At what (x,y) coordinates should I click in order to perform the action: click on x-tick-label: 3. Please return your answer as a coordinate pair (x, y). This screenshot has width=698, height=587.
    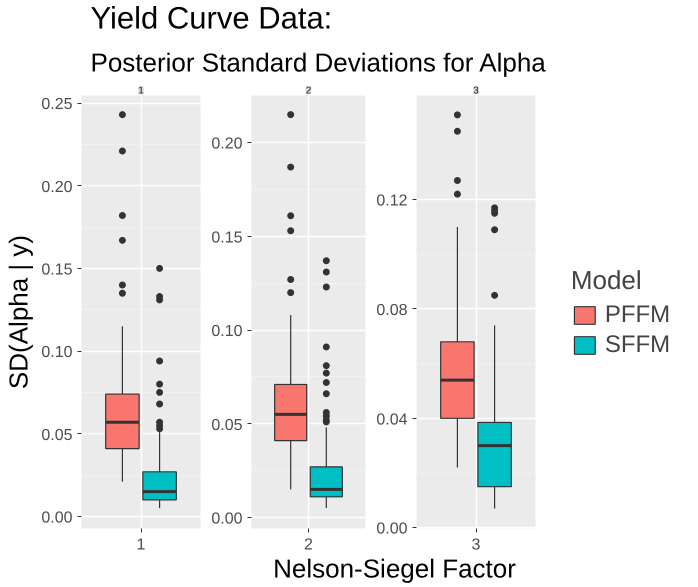
    Looking at the image, I should click on (476, 545).